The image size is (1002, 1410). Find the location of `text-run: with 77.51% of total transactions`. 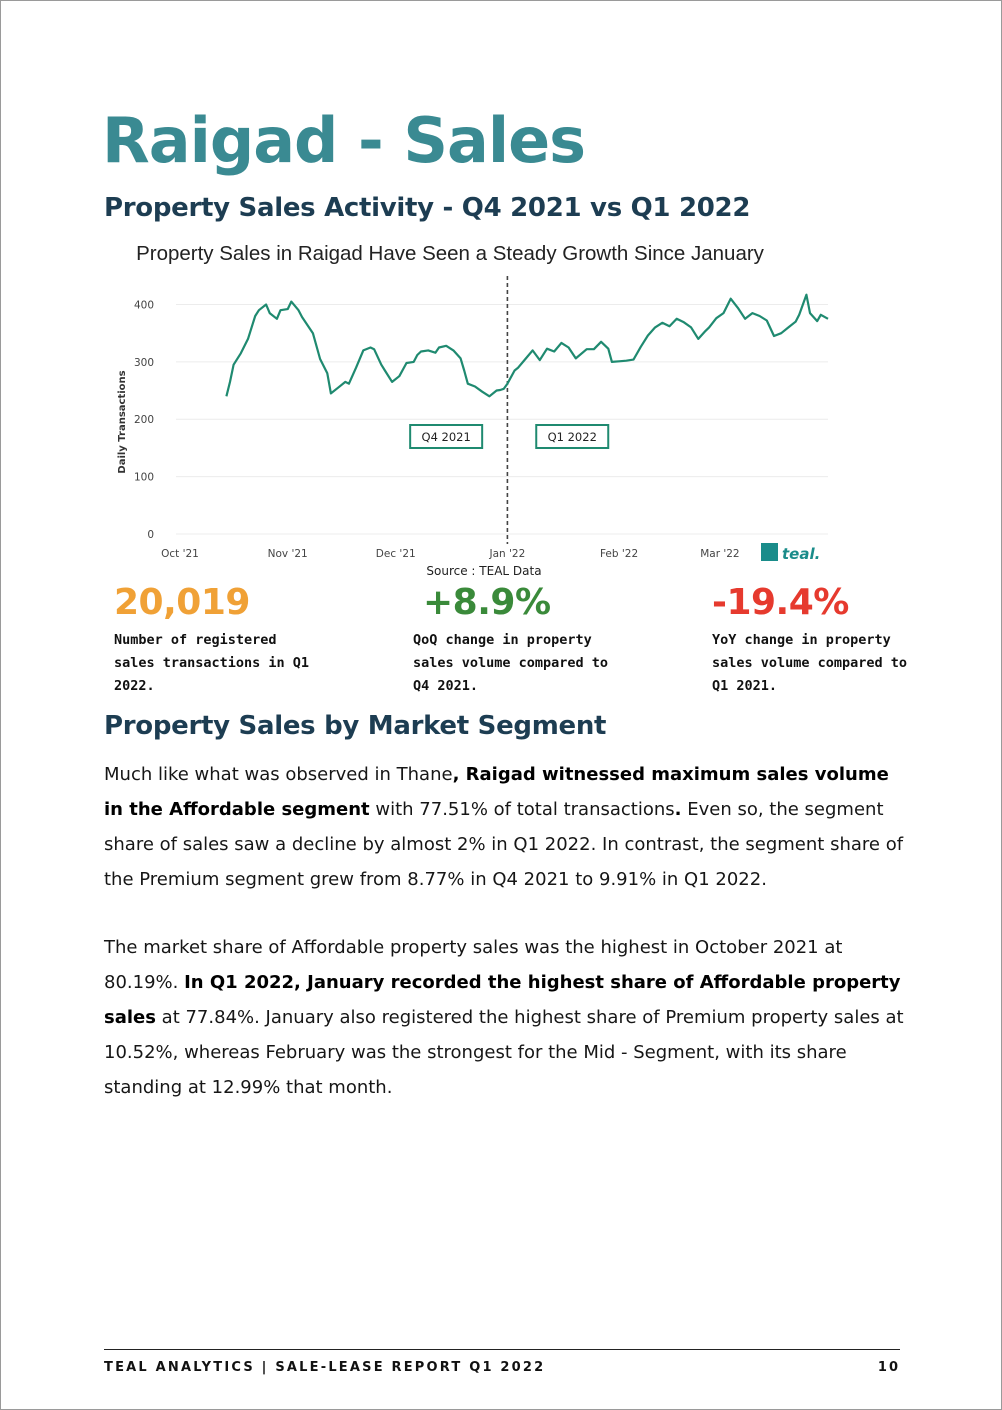

text-run: with 77.51% of total transactions is located at coordinates (522, 809).